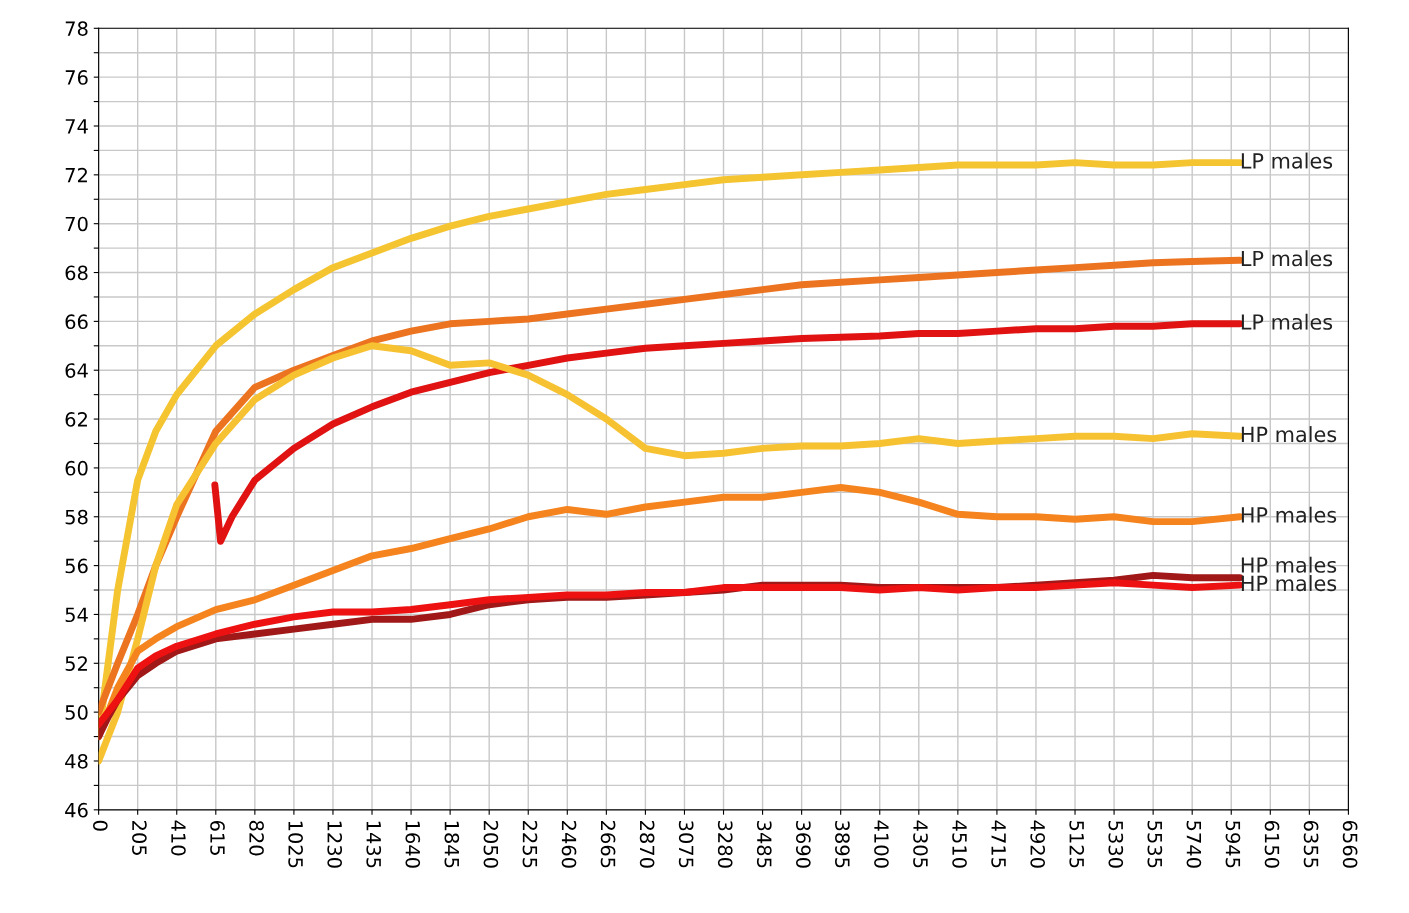 The height and width of the screenshot is (913, 1409). What do you see at coordinates (959, 844) in the screenshot?
I see `x-tick-label: 4510` at bounding box center [959, 844].